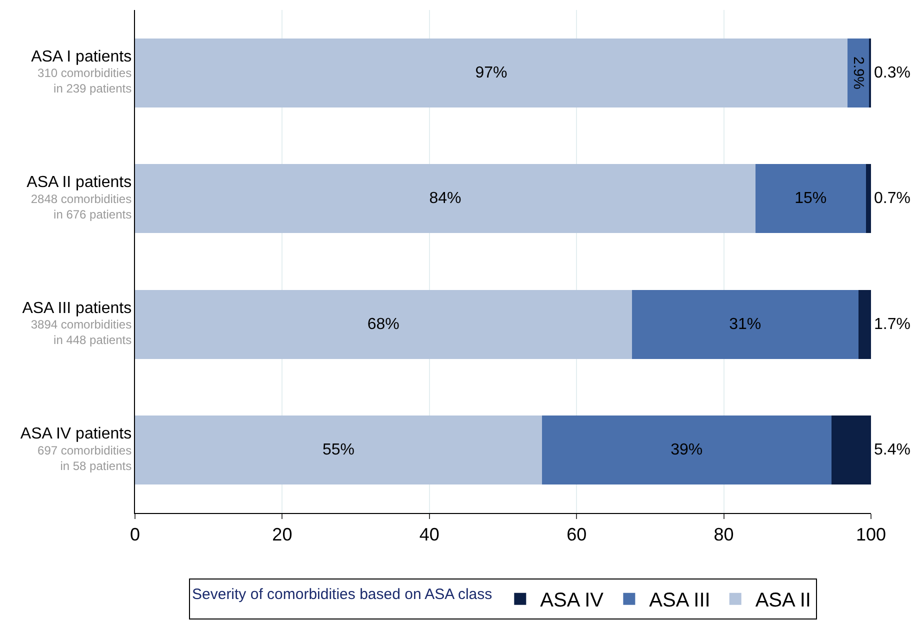 The image size is (921, 629). Describe the element at coordinates (342, 594) in the screenshot. I see `legend-title: Severity of comorbidities based on ASA class` at that location.